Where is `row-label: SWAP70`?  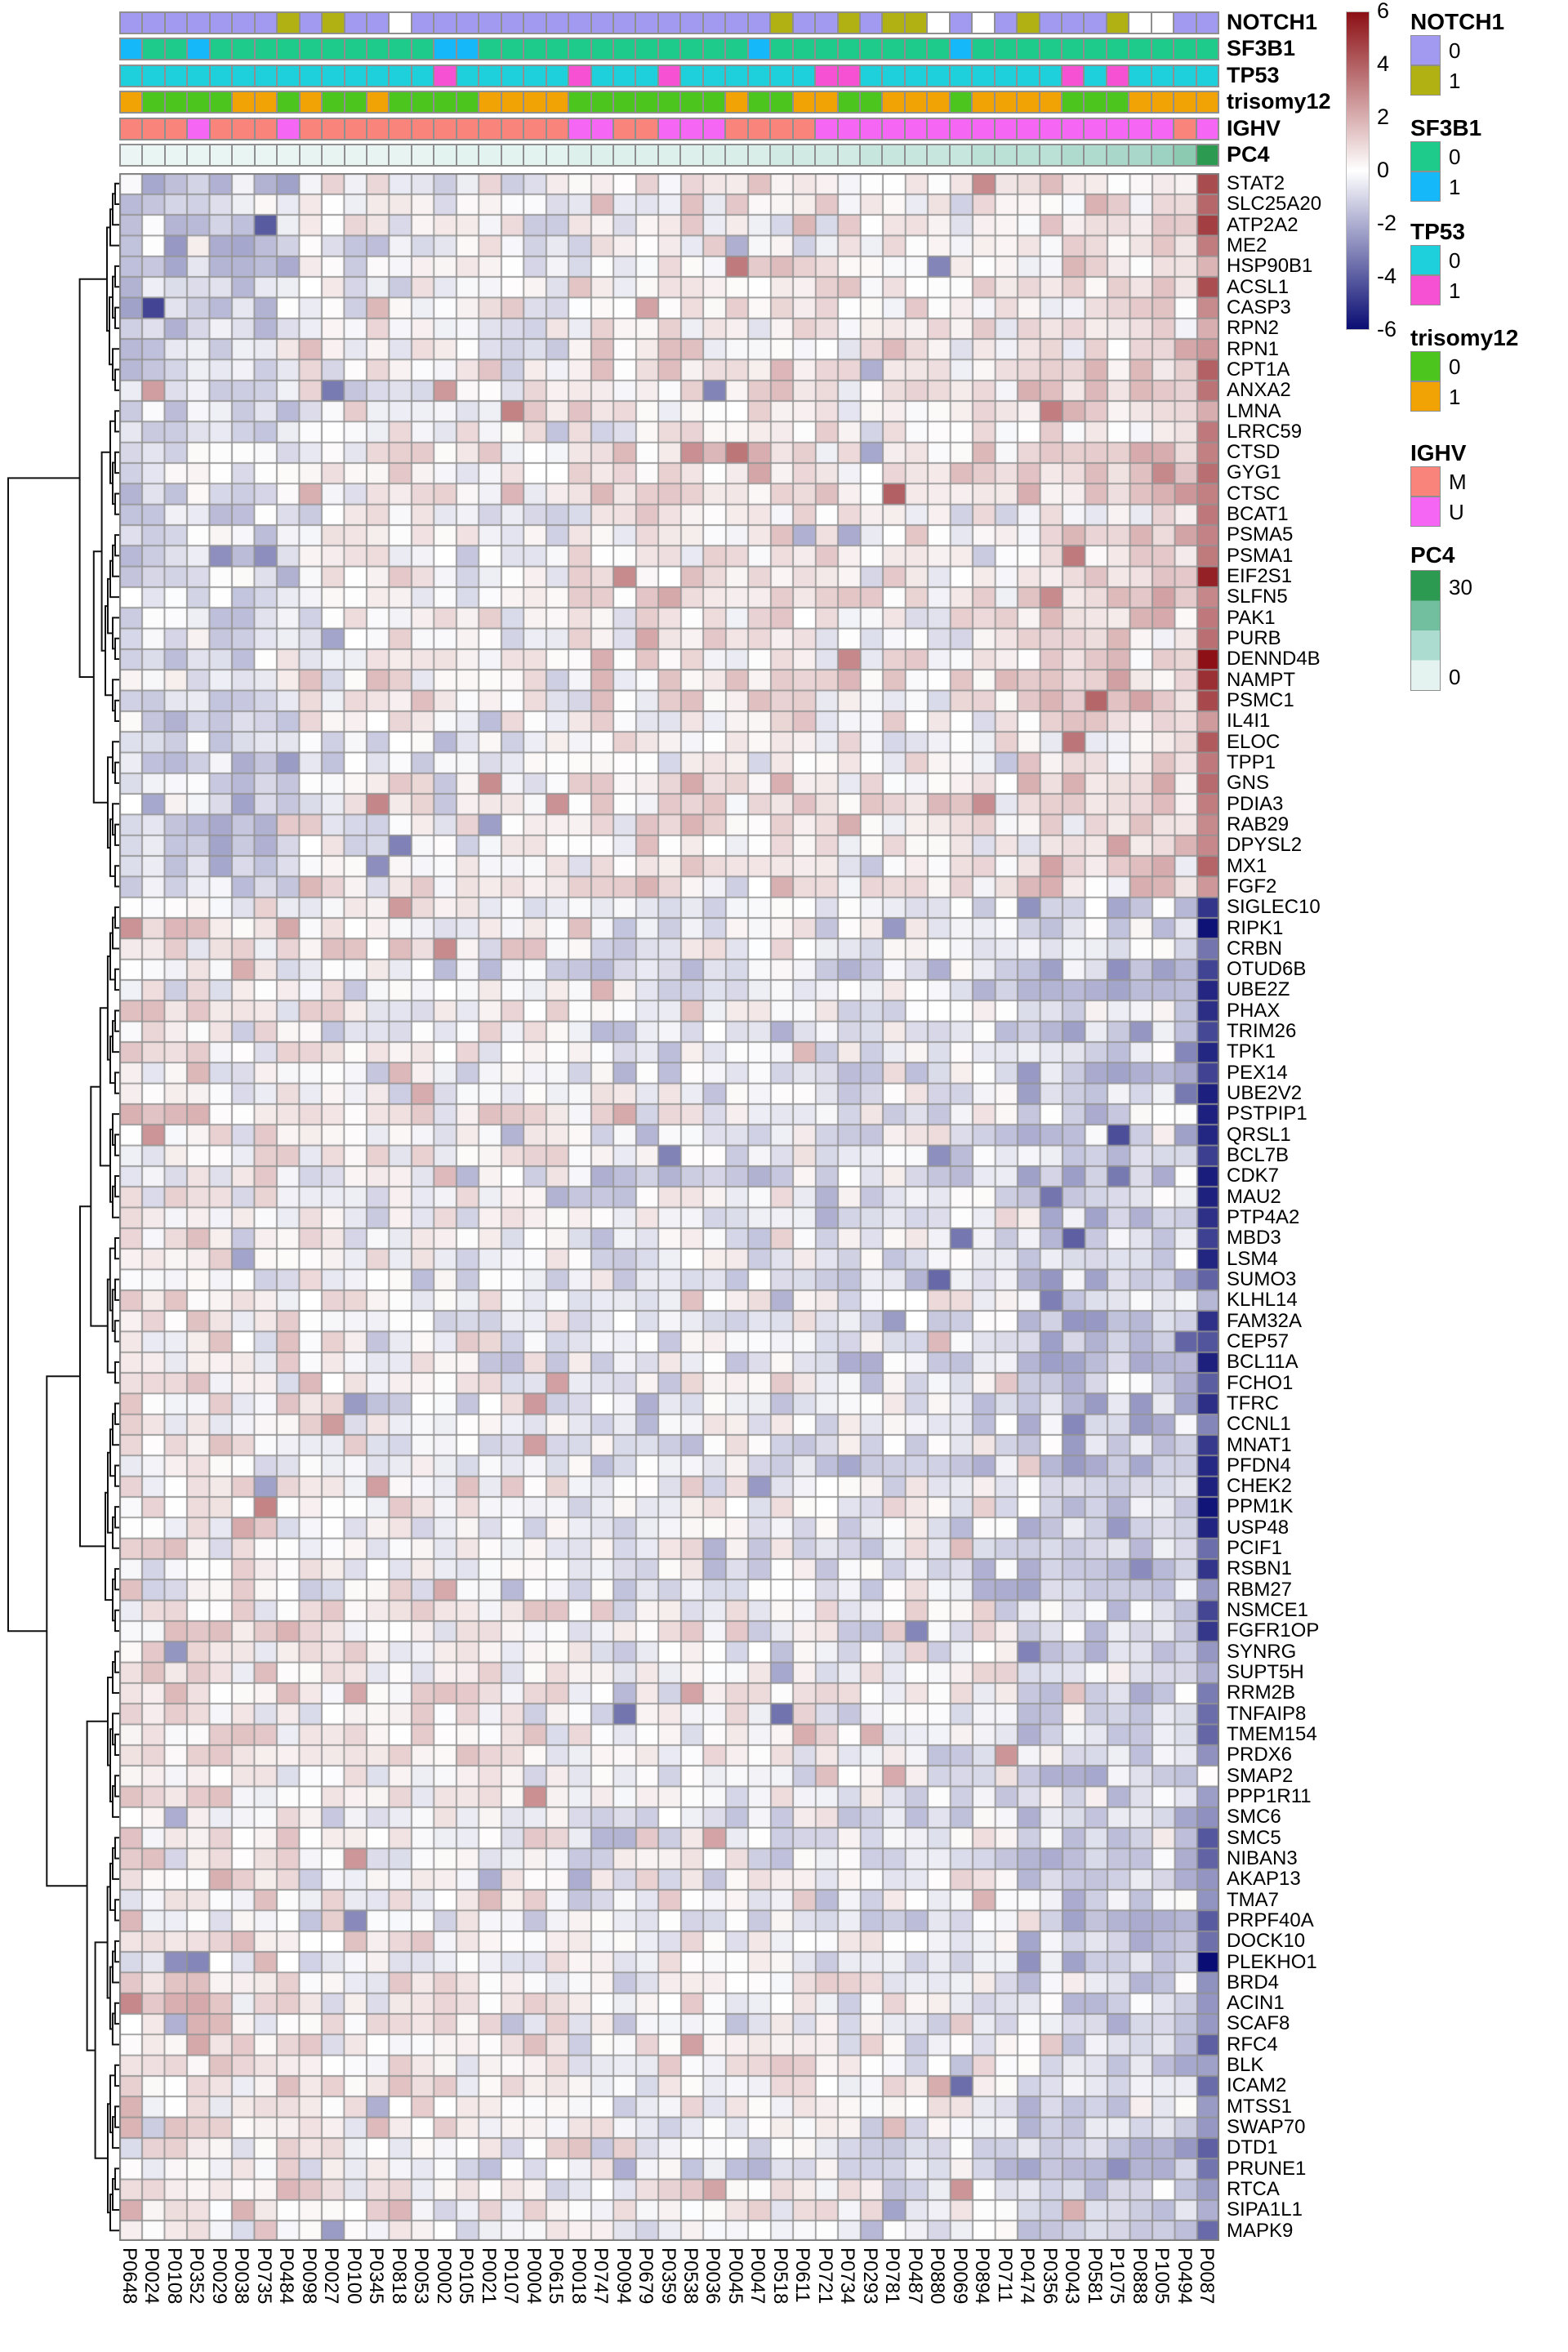
row-label: SWAP70 is located at coordinates (1266, 2127).